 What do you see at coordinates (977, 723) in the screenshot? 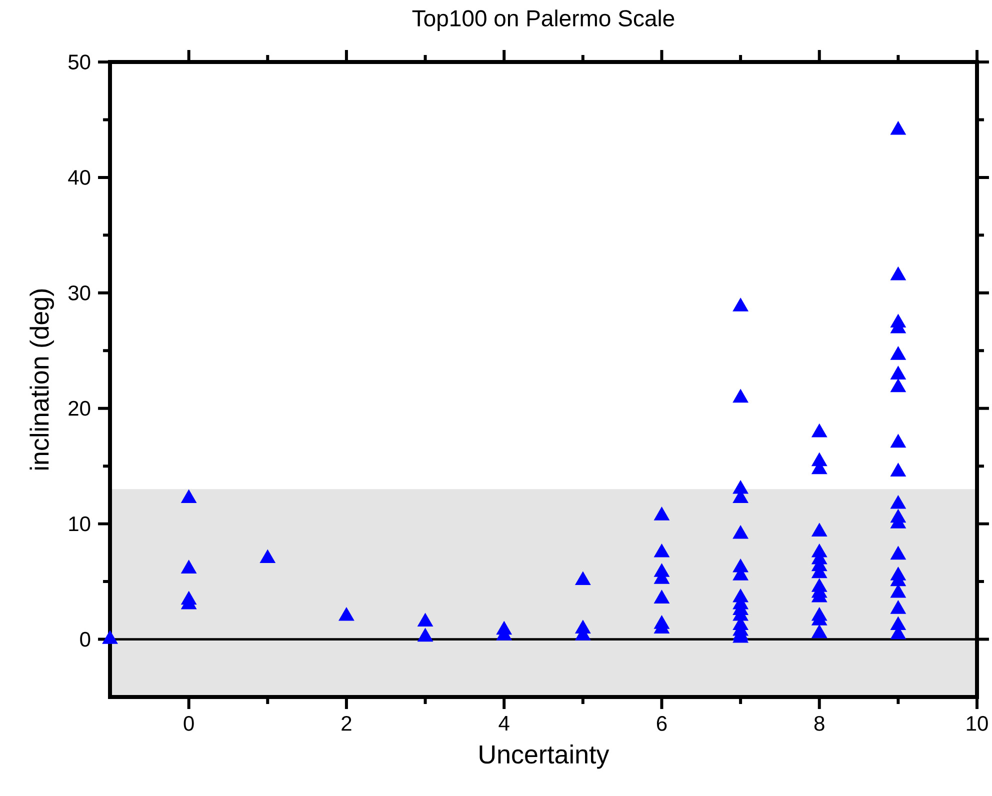
I see `x-tick-label: 10` at bounding box center [977, 723].